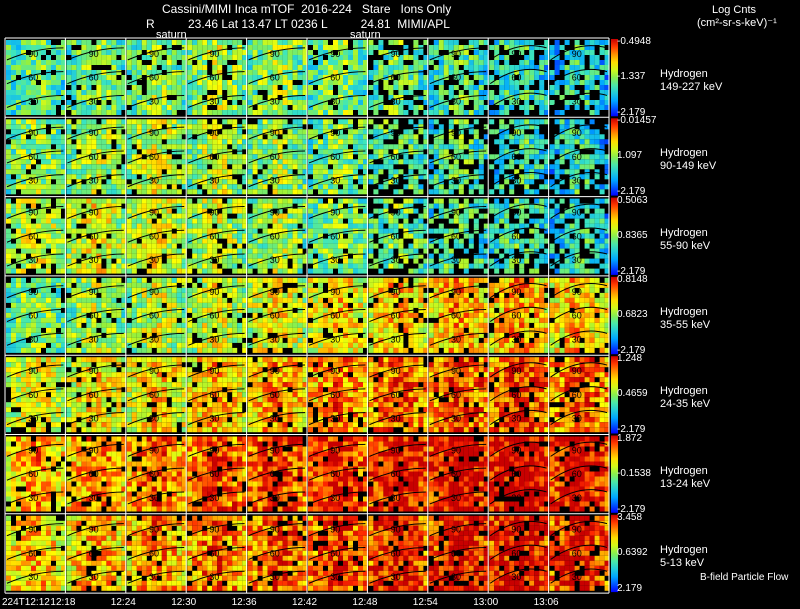 The image size is (800, 609). I want to click on panel-r2-c1: 90 60 30, so click(96, 236).